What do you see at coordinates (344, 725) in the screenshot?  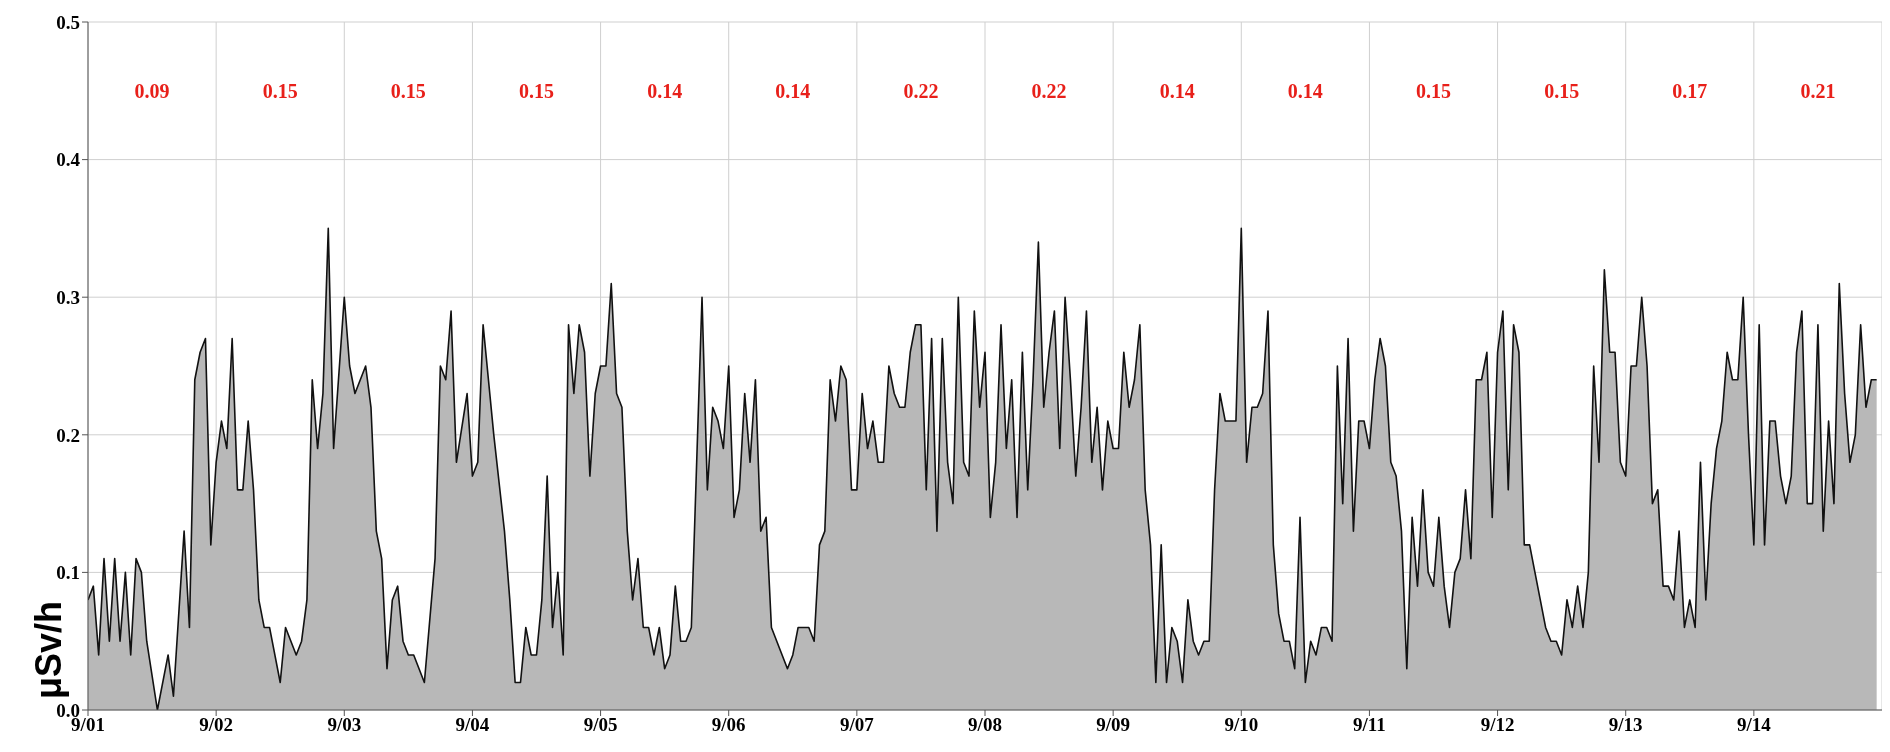 I see `x-tick-label: 9/03` at bounding box center [344, 725].